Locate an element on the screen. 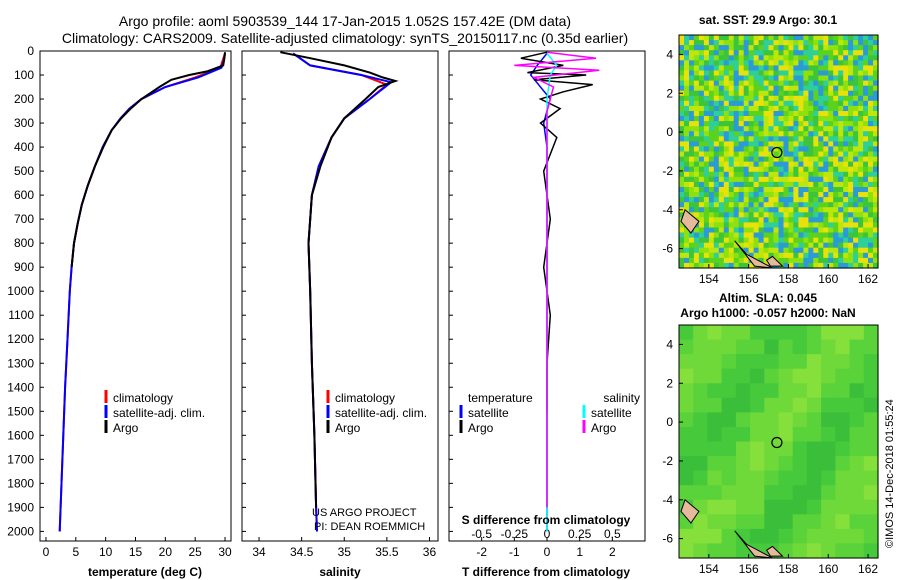  lat-tick-label: 4 is located at coordinates (669, 344).